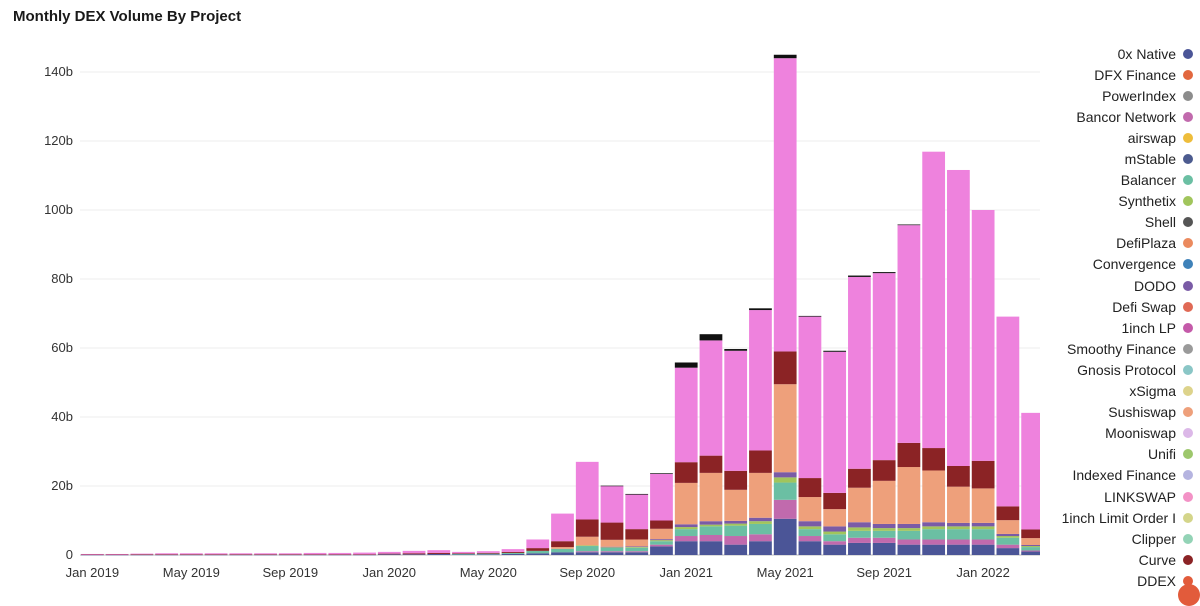 Image resolution: width=1200 pixels, height=606 pixels. I want to click on legend-item-smoothy-finance: Smoothy Finance, so click(1119, 348).